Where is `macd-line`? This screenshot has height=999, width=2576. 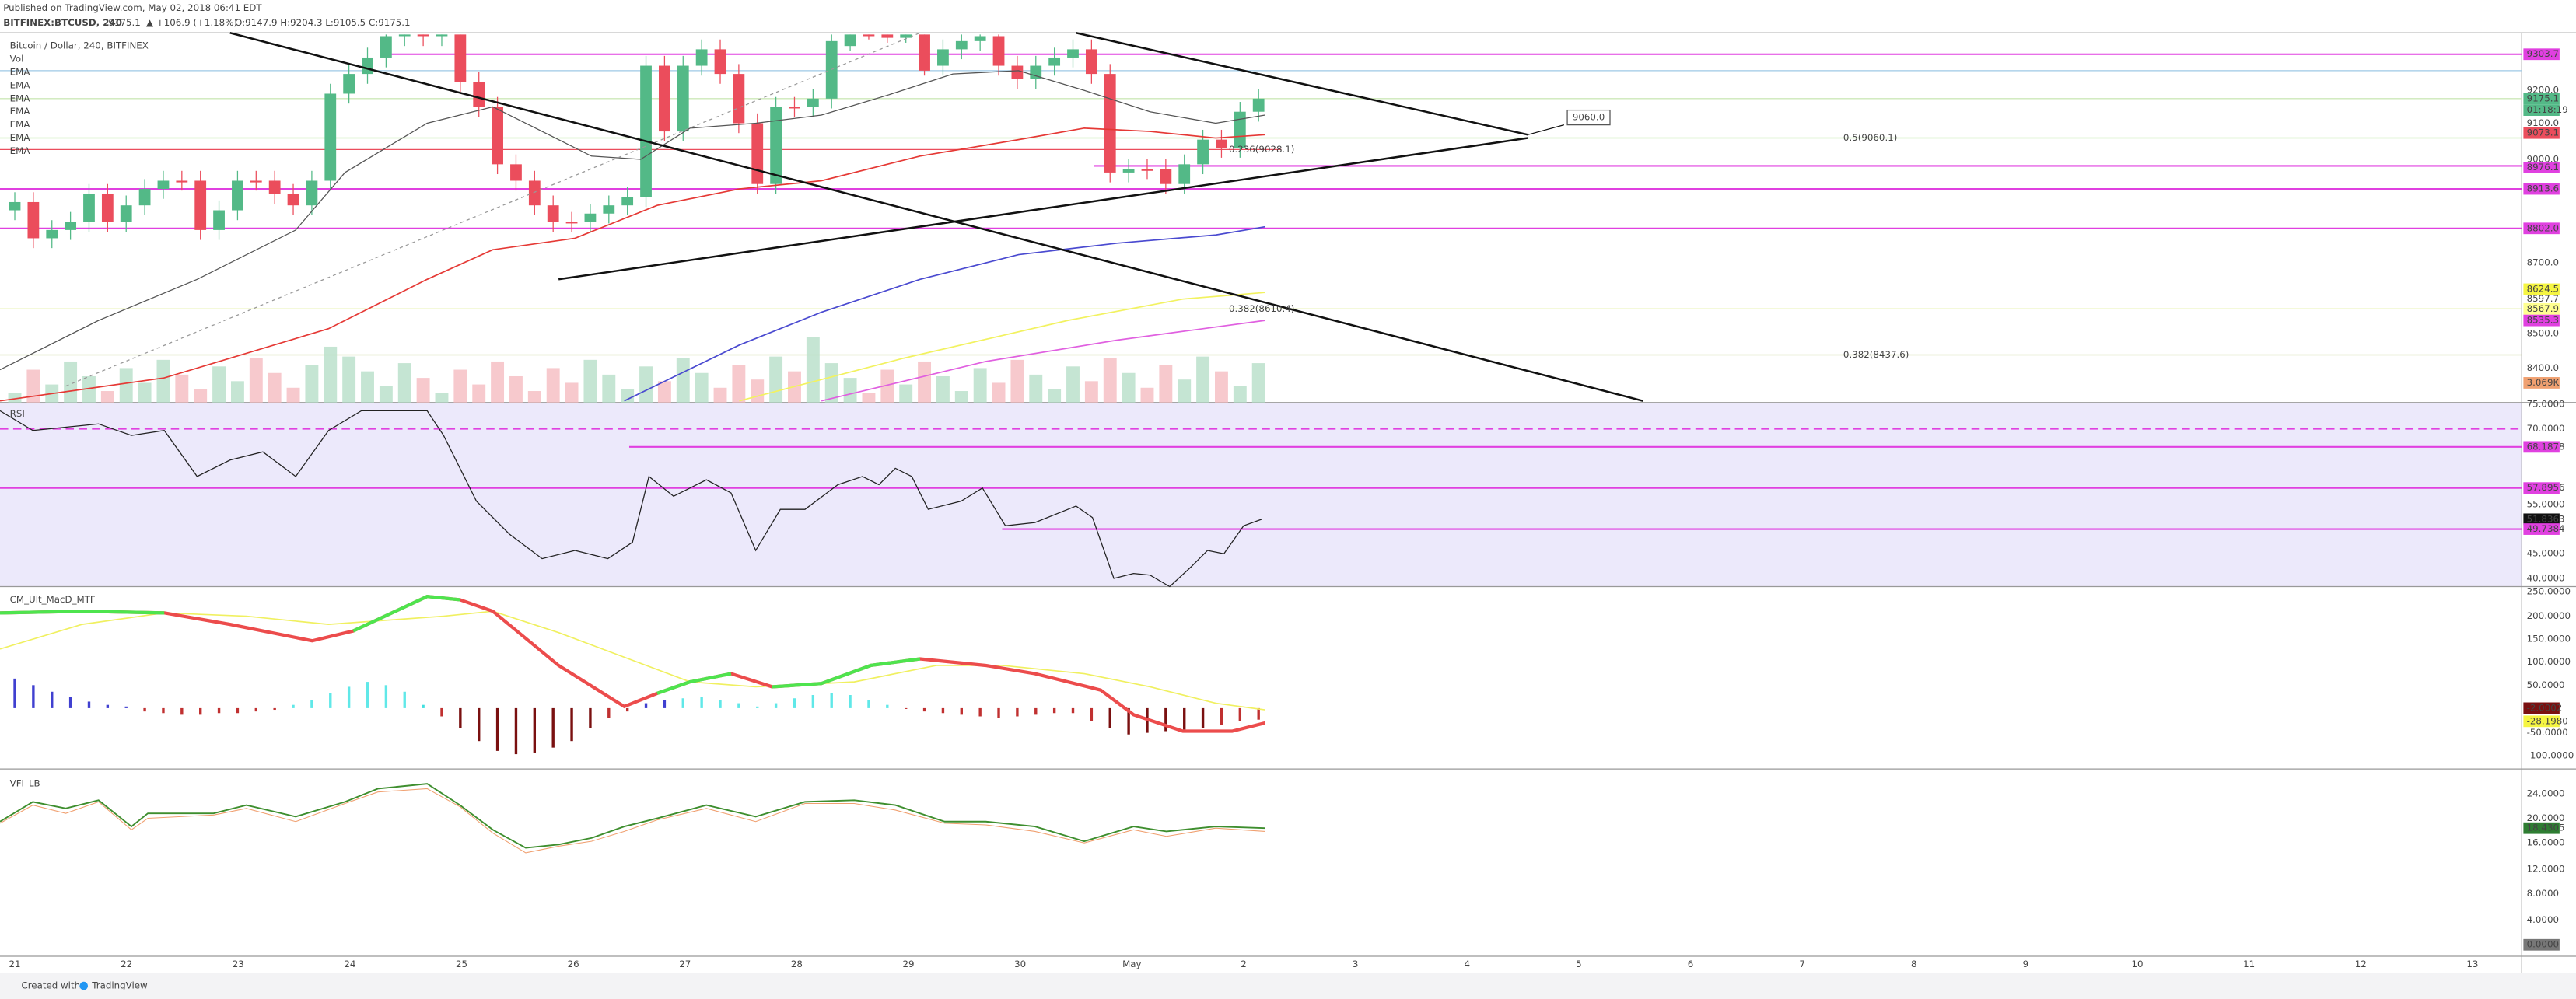
macd-line is located at coordinates (694, 683).